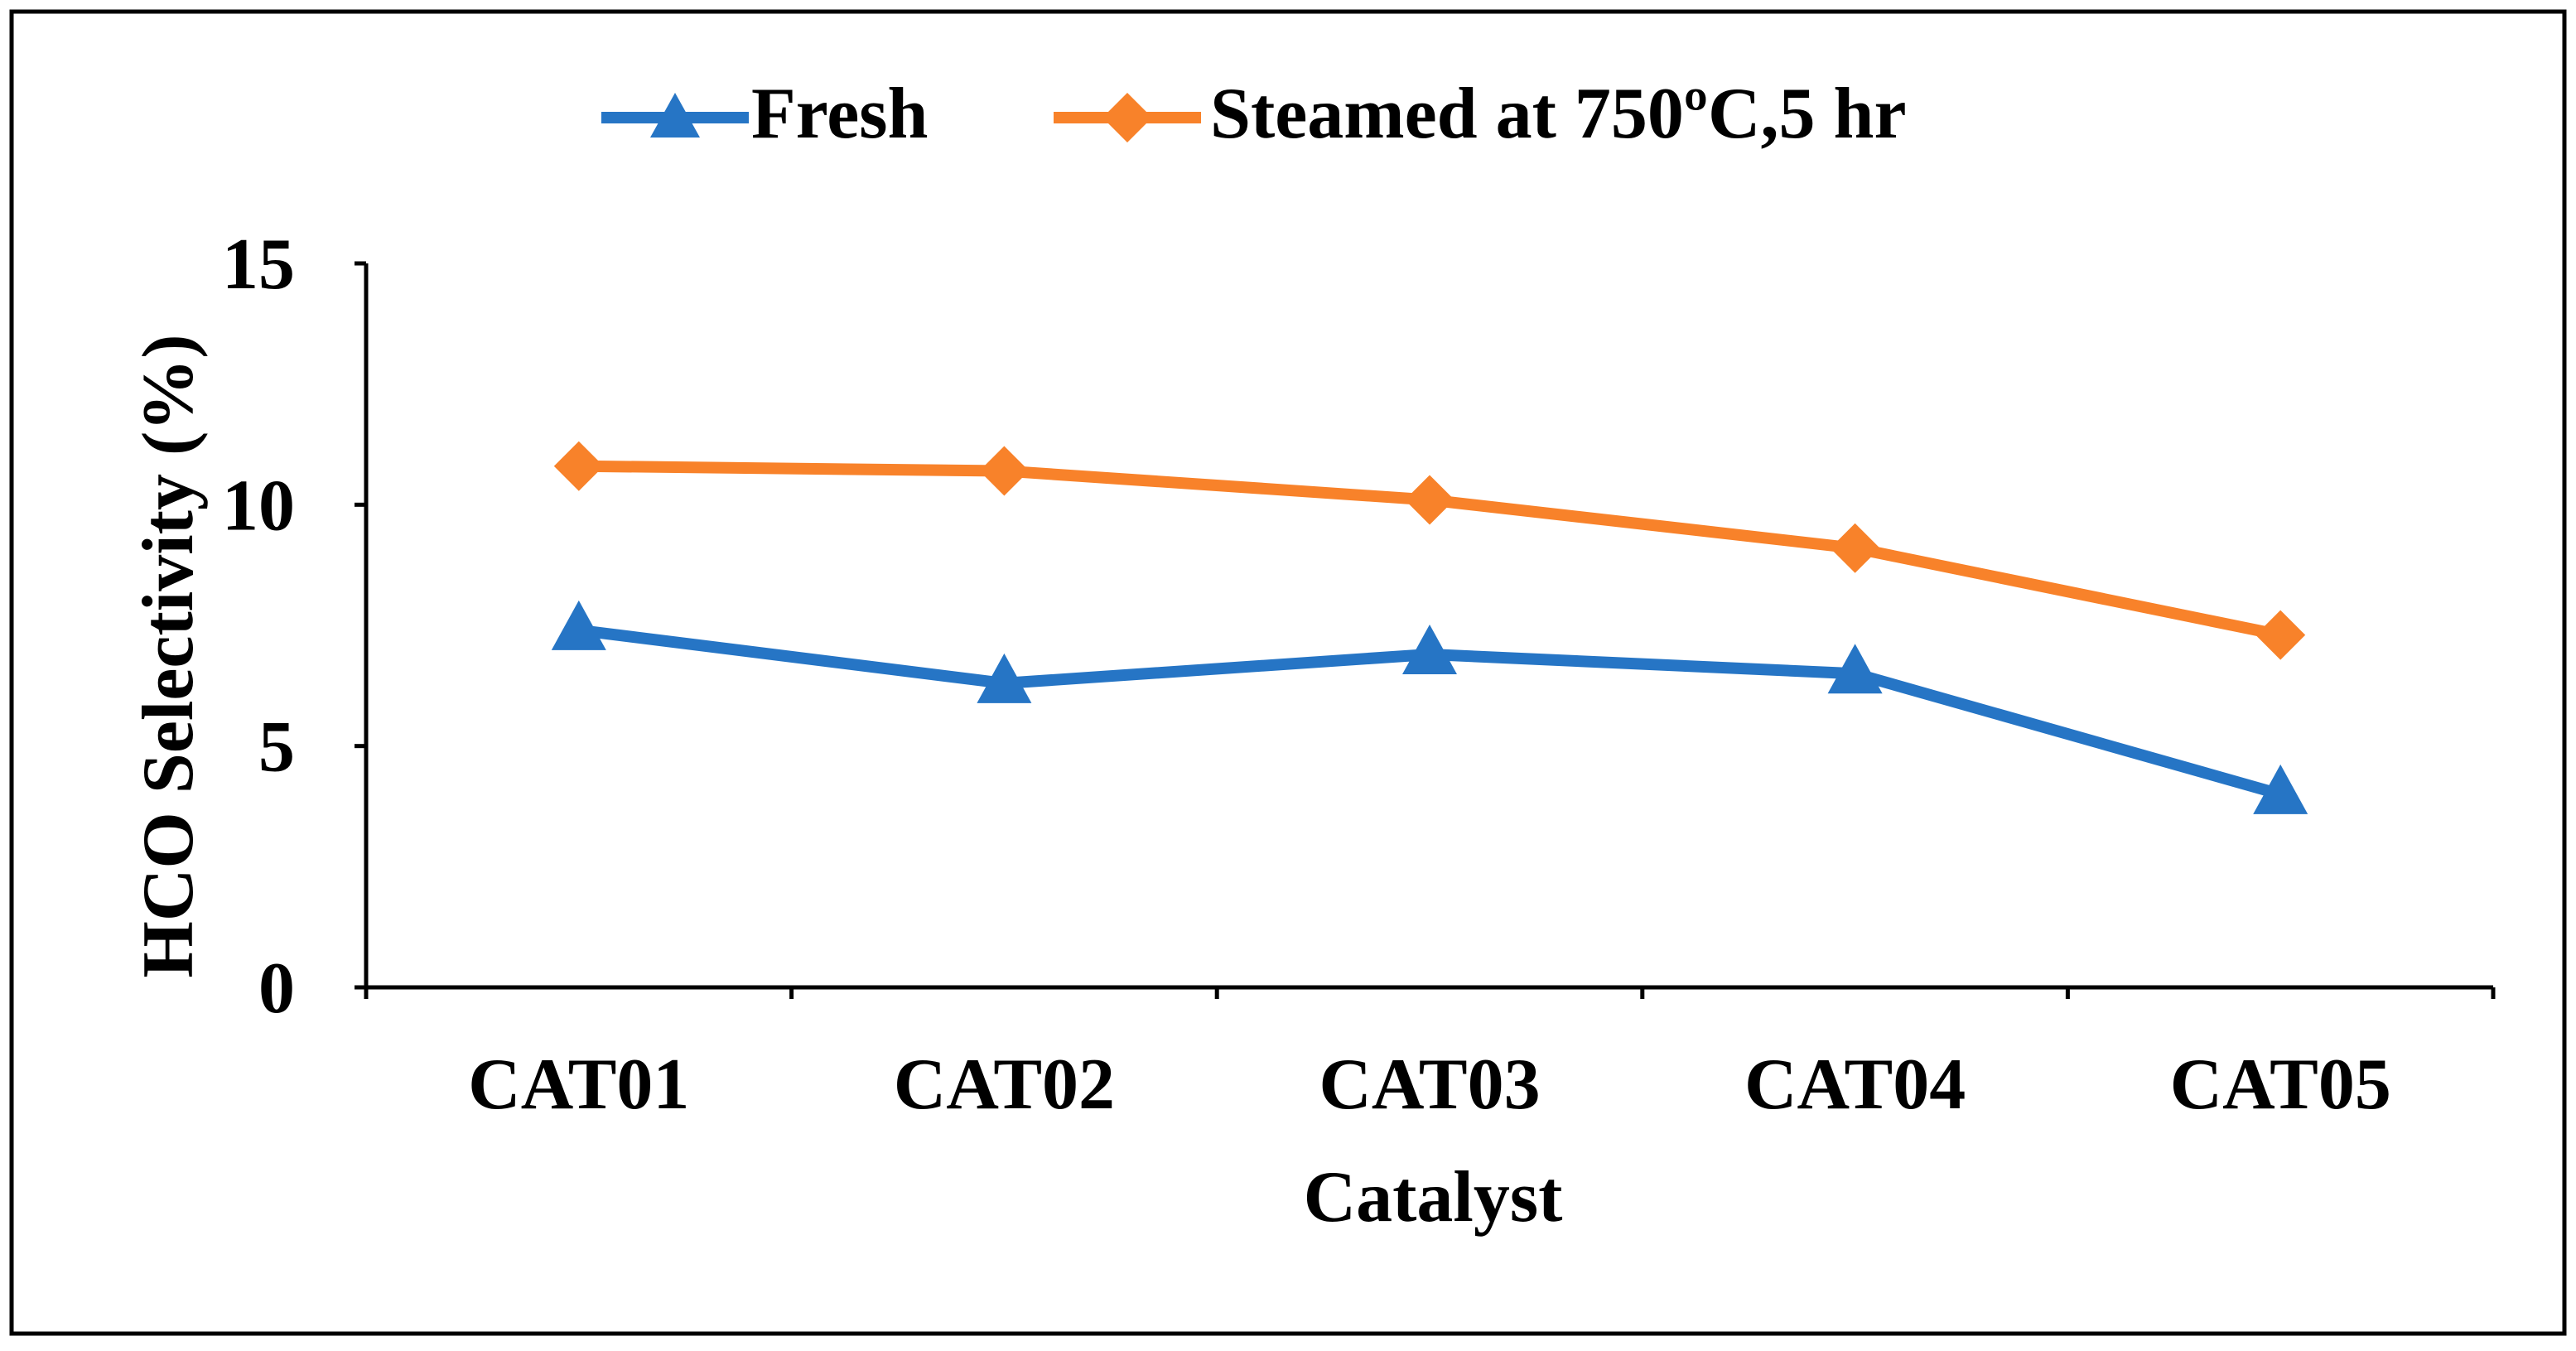 This screenshot has width=2576, height=1351. What do you see at coordinates (1004, 471) in the screenshot?
I see `data-point-steamed-cat02` at bounding box center [1004, 471].